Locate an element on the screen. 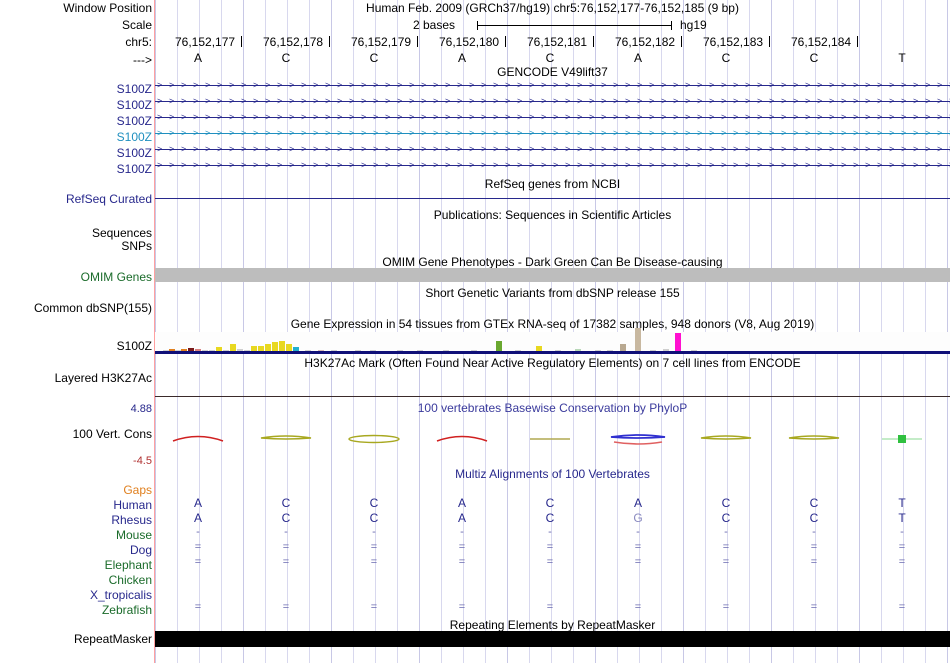 The image size is (950, 663). label-refseq-curated: RefSeq Curated is located at coordinates (108, 199).